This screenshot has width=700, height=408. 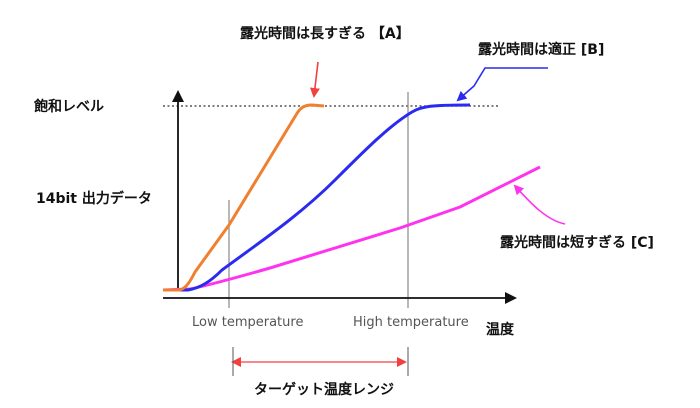 I want to click on high-temperature-label: High temperature, so click(x=411, y=322).